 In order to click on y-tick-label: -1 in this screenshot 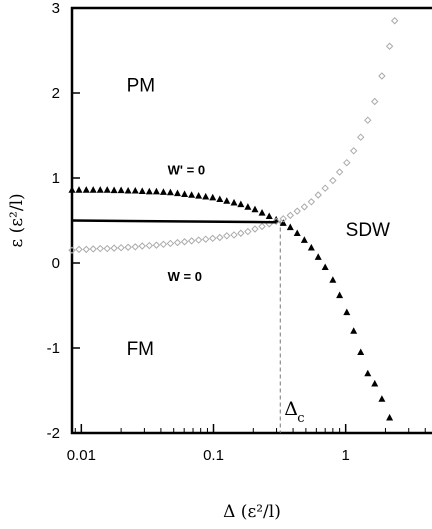, I will do `click(53, 348)`.